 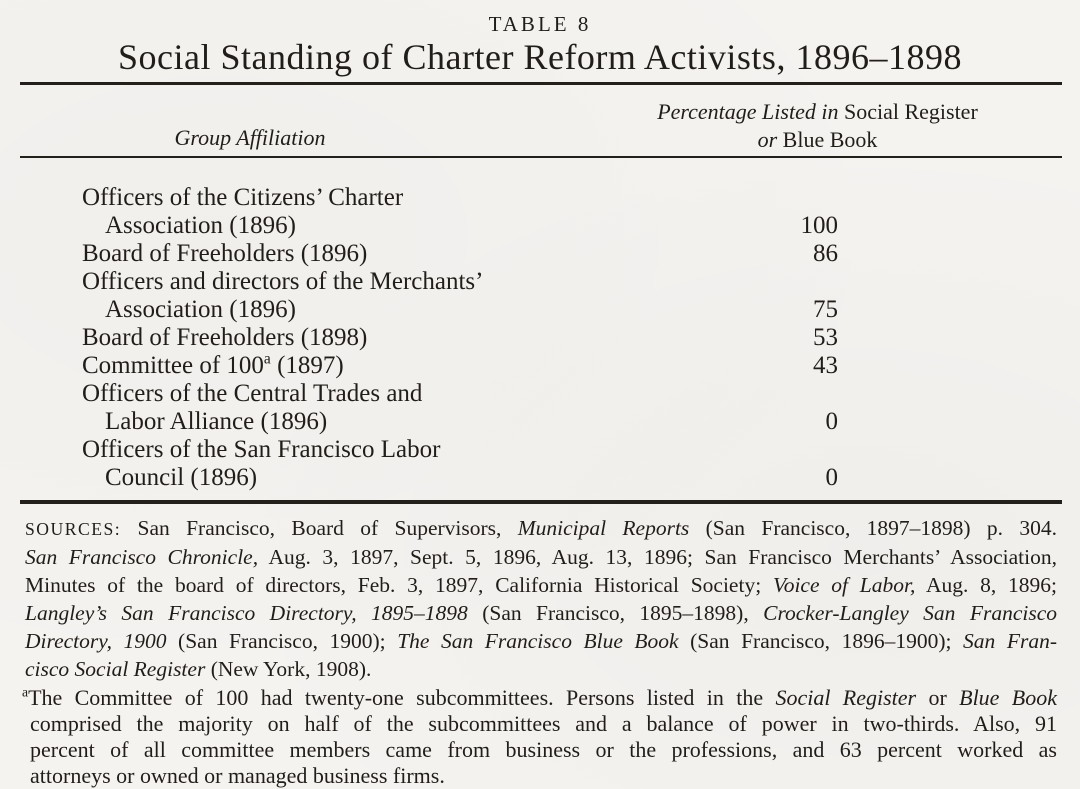 I want to click on column-header-percentage-line1: Percentage Listed in Social Register, so click(x=817, y=111).